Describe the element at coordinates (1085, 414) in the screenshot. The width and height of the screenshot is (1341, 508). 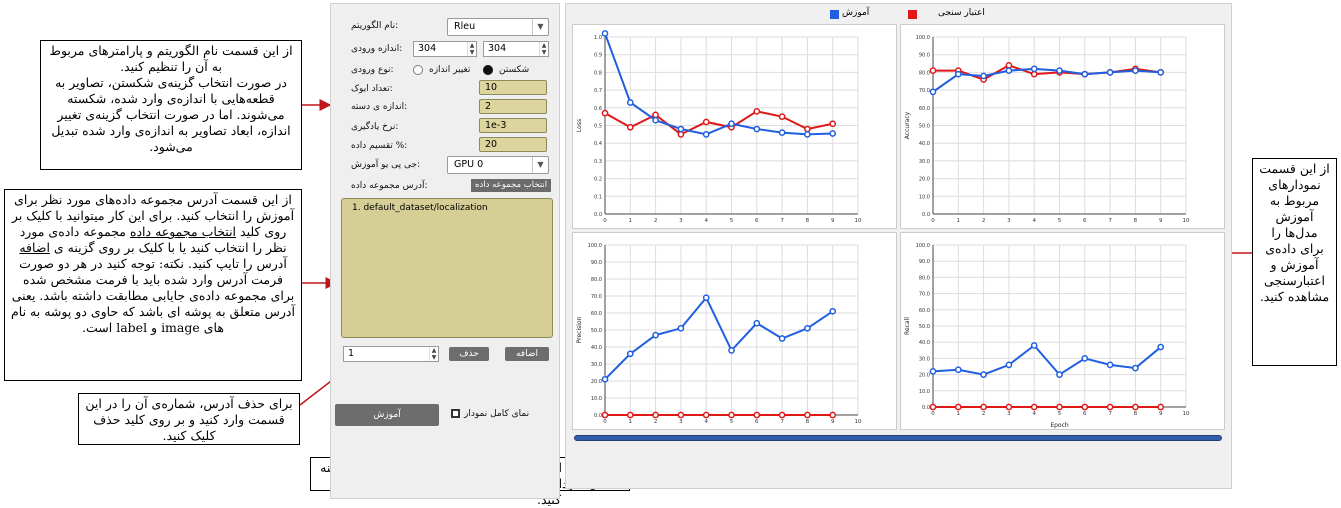
I see `x-tick-label: 6` at that location.